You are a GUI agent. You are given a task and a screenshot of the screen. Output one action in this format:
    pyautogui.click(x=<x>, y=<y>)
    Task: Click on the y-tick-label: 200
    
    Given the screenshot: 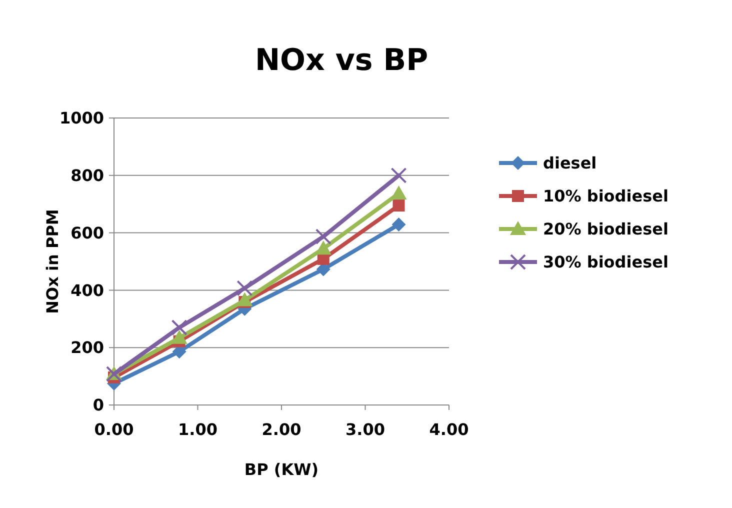 What is the action you would take?
    pyautogui.click(x=87, y=348)
    